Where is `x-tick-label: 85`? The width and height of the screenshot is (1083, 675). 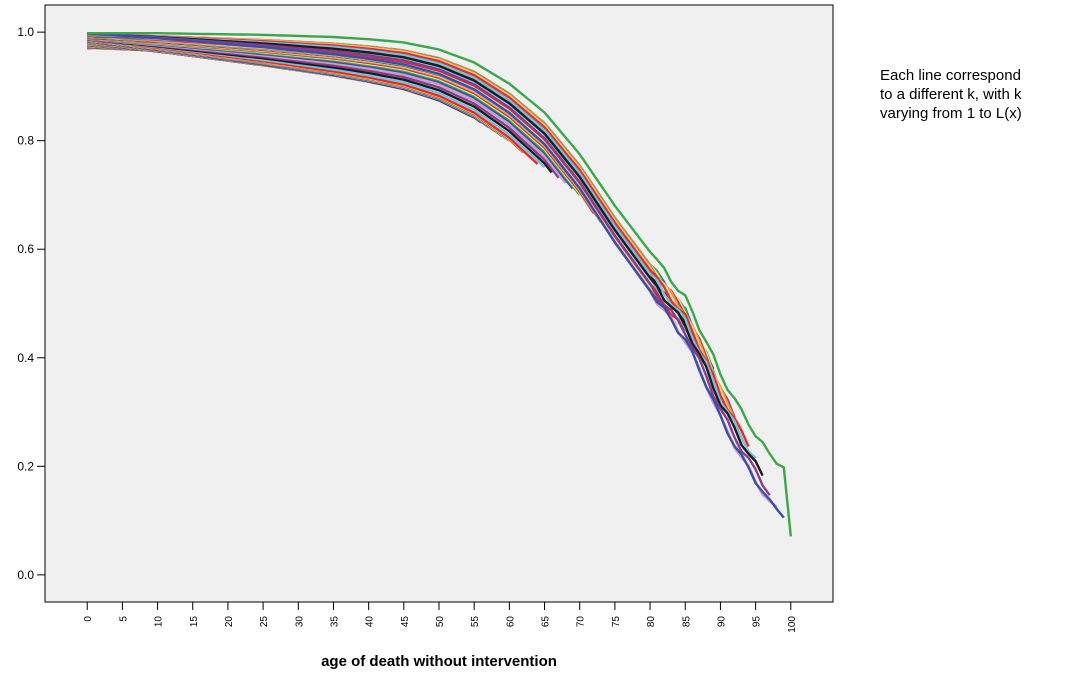 x-tick-label: 85 is located at coordinates (686, 622).